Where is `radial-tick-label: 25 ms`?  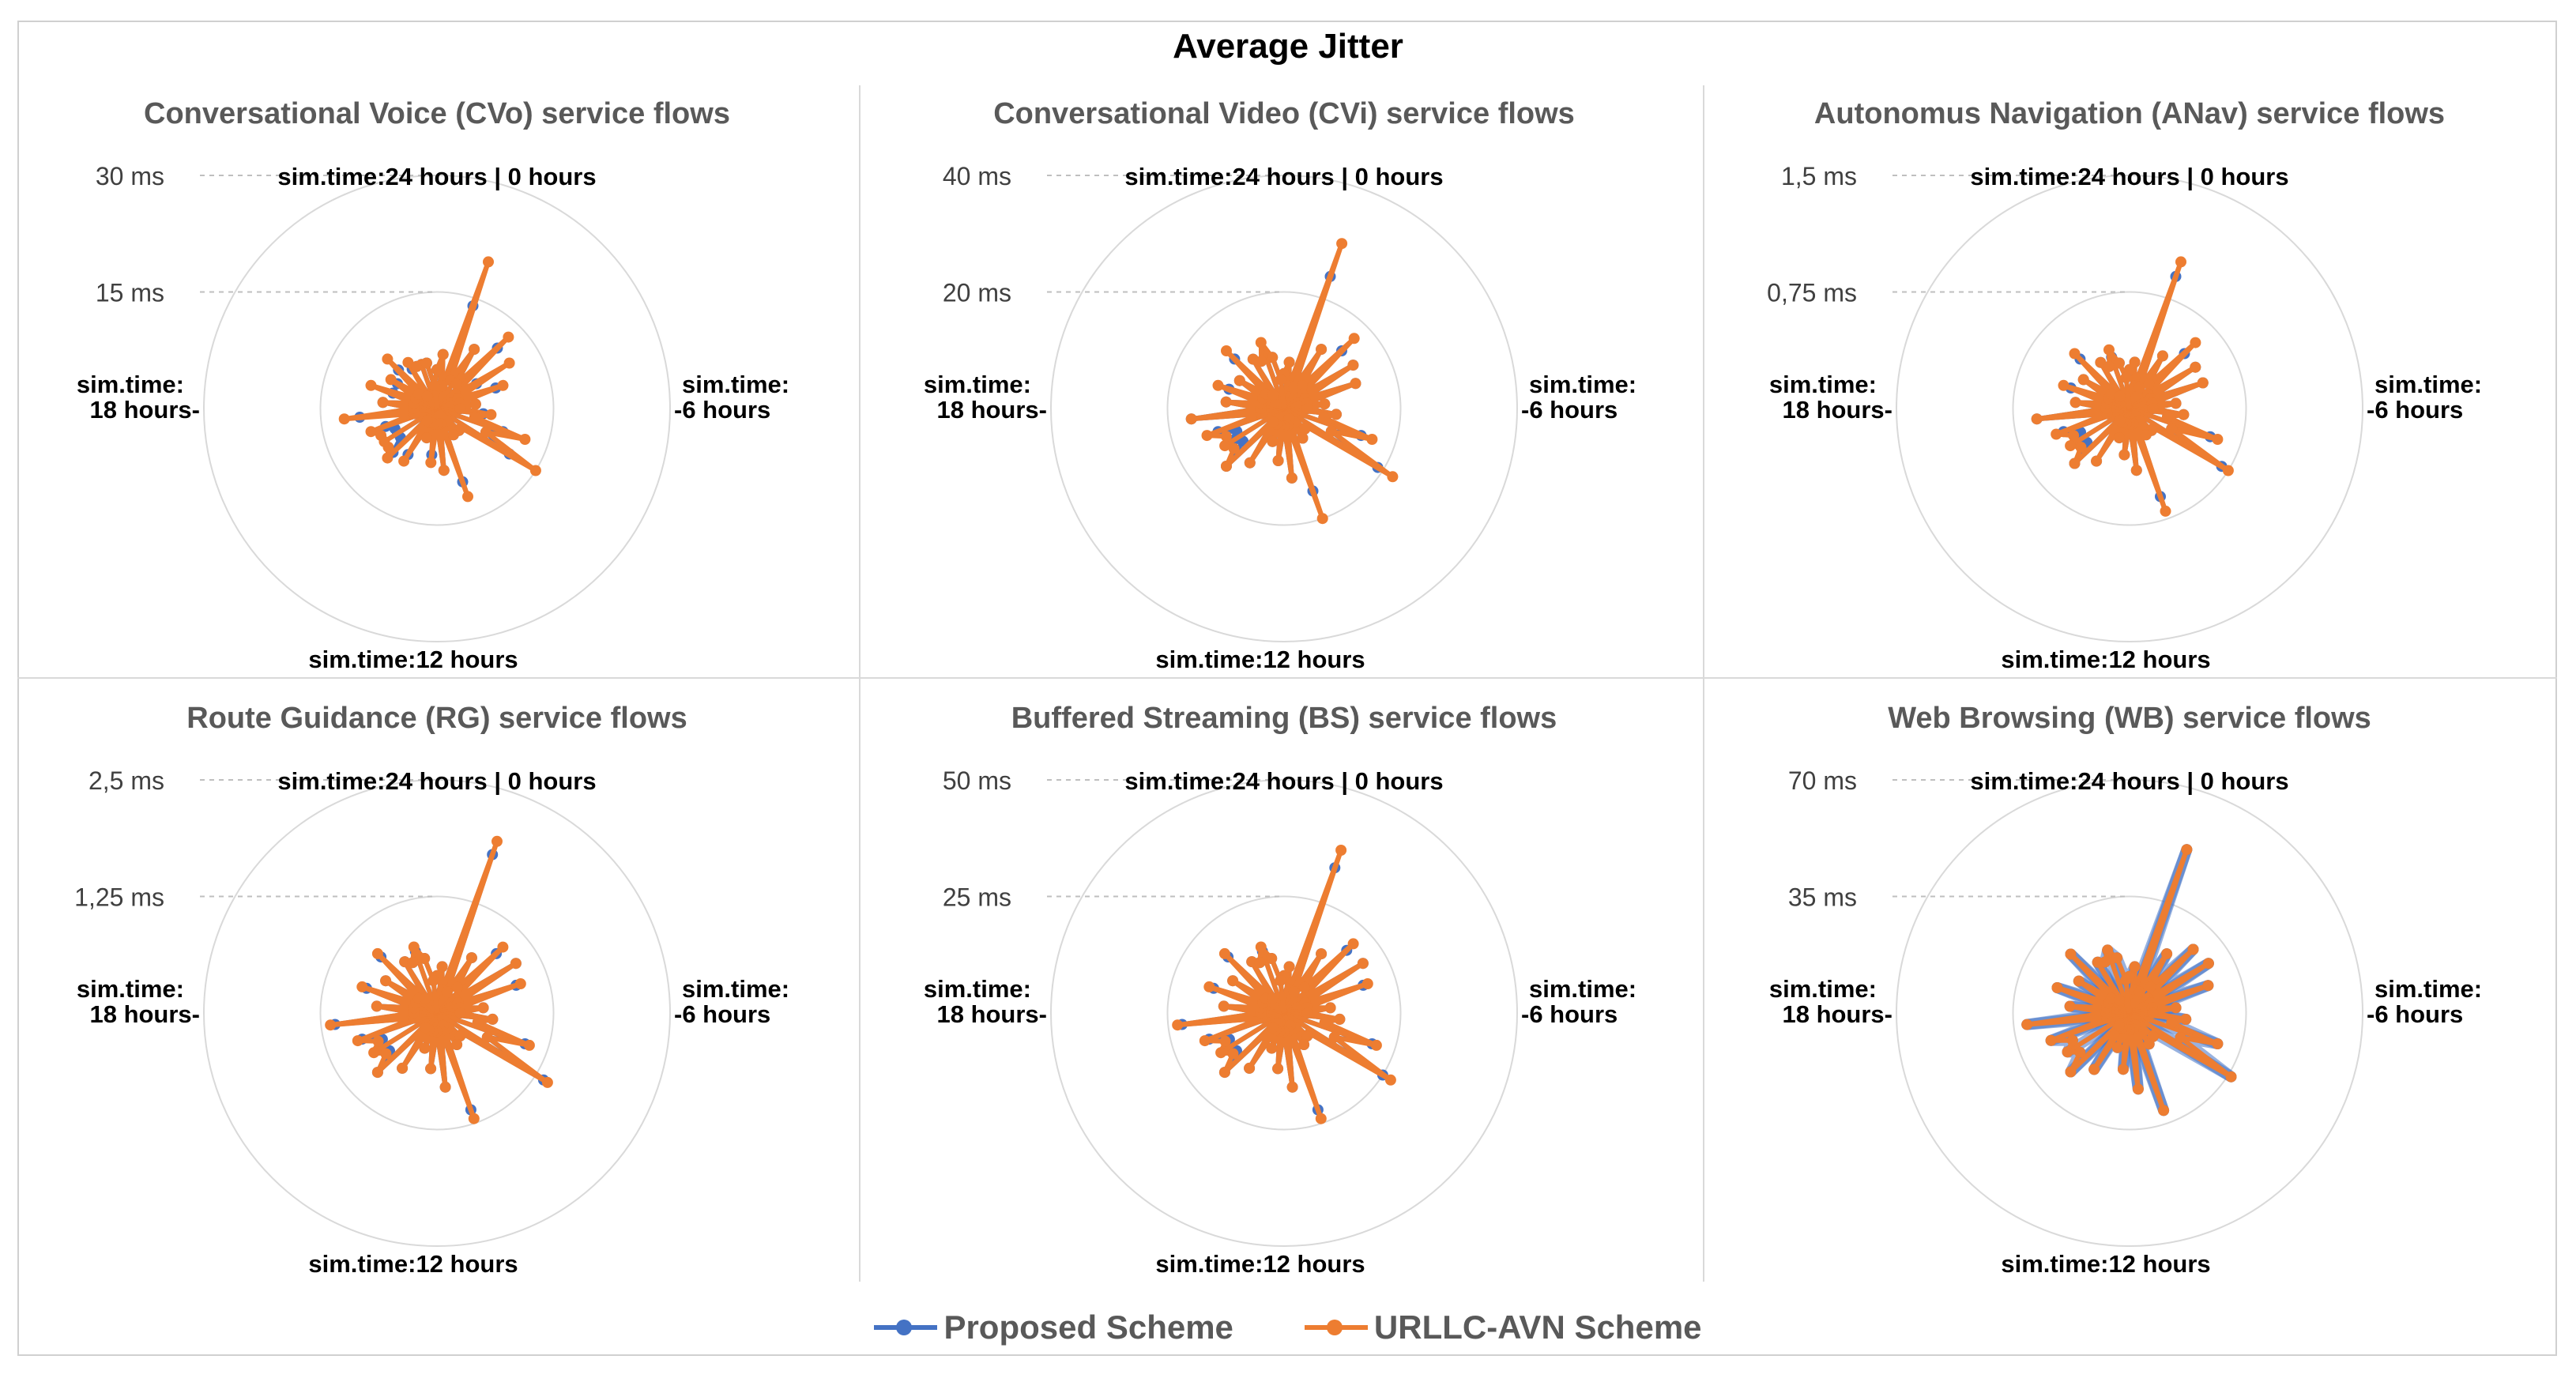 radial-tick-label: 25 ms is located at coordinates (977, 897).